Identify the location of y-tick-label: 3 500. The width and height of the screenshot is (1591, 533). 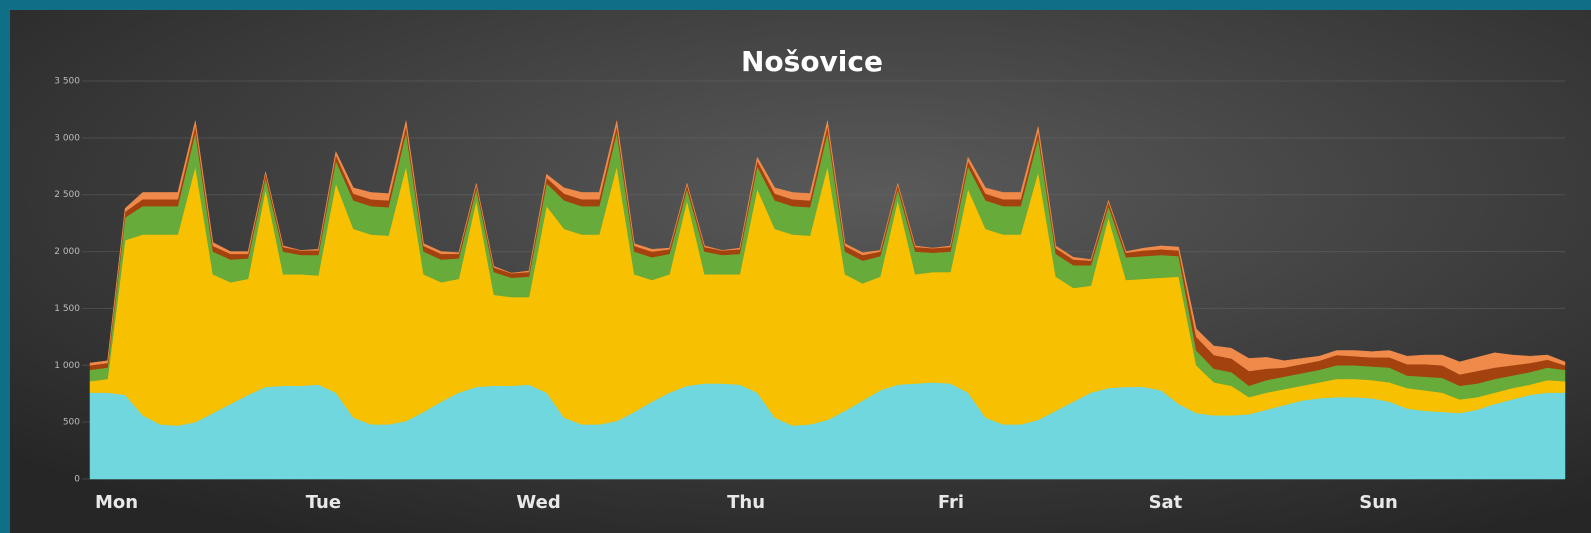
(67, 82).